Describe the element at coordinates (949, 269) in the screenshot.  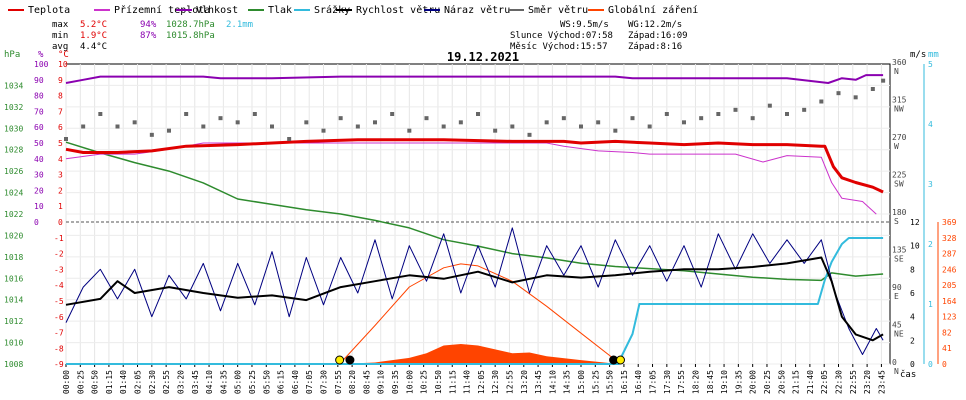
I see `radiation-tick-label: 246` at that location.